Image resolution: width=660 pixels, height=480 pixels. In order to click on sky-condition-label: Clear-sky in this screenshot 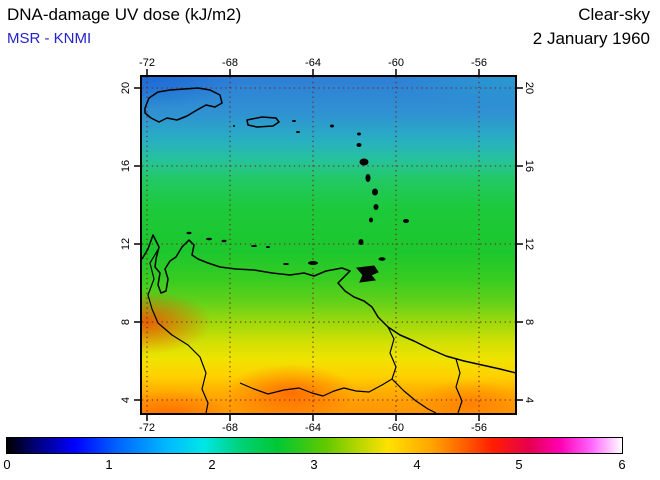, I will do `click(614, 14)`.